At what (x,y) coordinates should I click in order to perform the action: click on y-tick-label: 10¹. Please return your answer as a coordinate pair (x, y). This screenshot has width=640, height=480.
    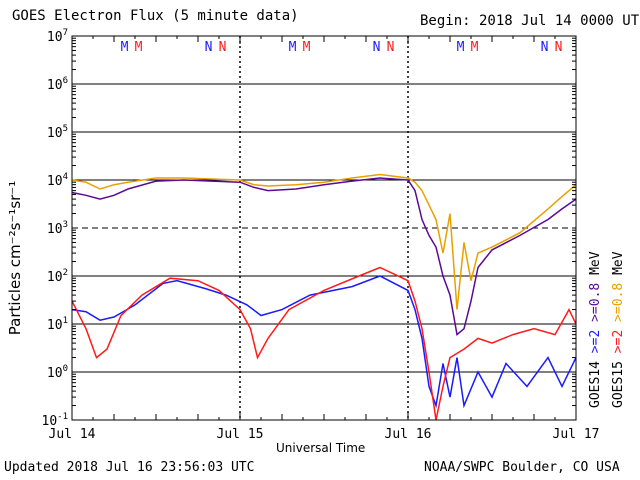
    Looking at the image, I should click on (57, 324).